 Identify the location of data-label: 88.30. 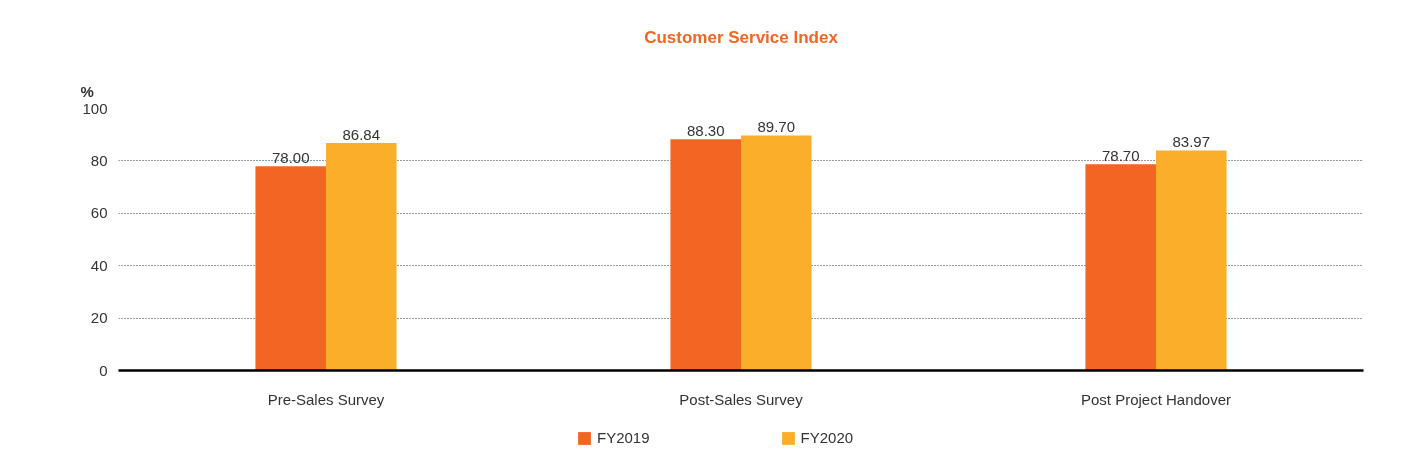
(705, 131).